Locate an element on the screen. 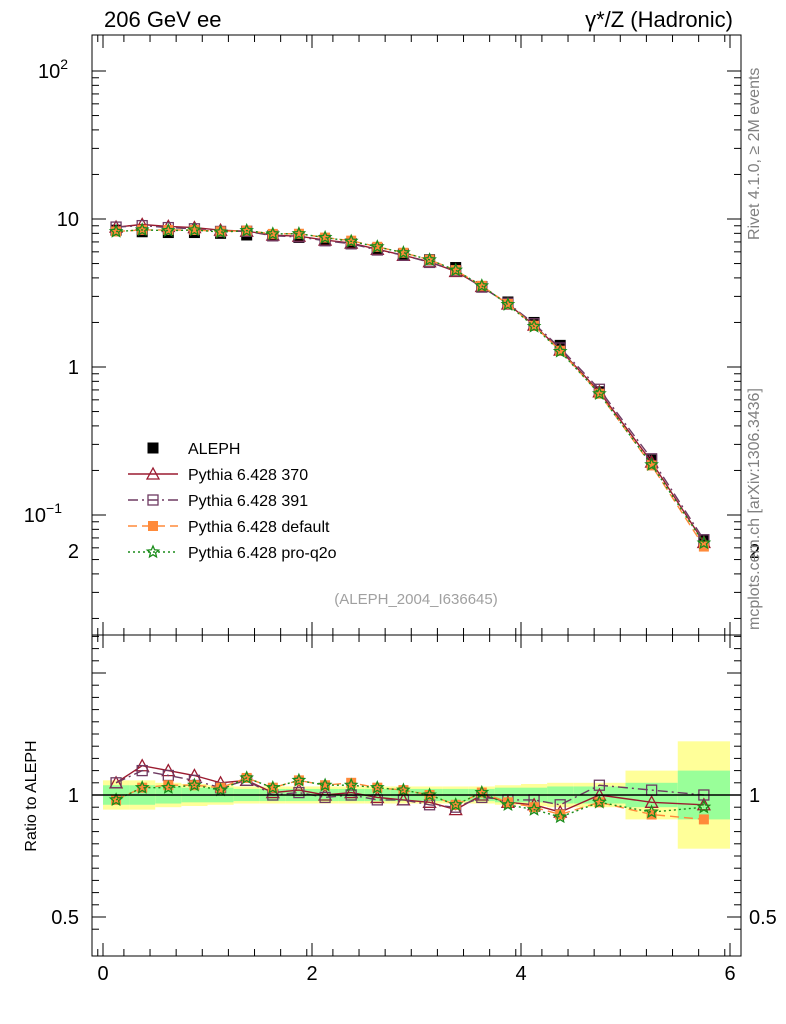 Image resolution: width=786 pixels, height=1024 pixels. ratio-line-pythia-6-428-pro-q2o is located at coordinates (409, 797).